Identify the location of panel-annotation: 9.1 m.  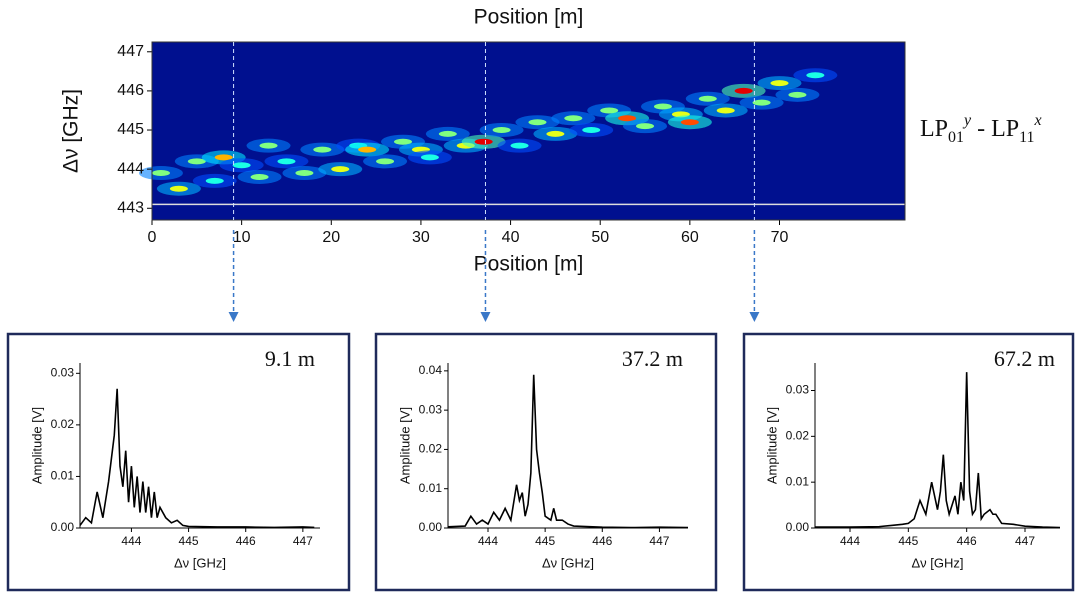
(290, 358).